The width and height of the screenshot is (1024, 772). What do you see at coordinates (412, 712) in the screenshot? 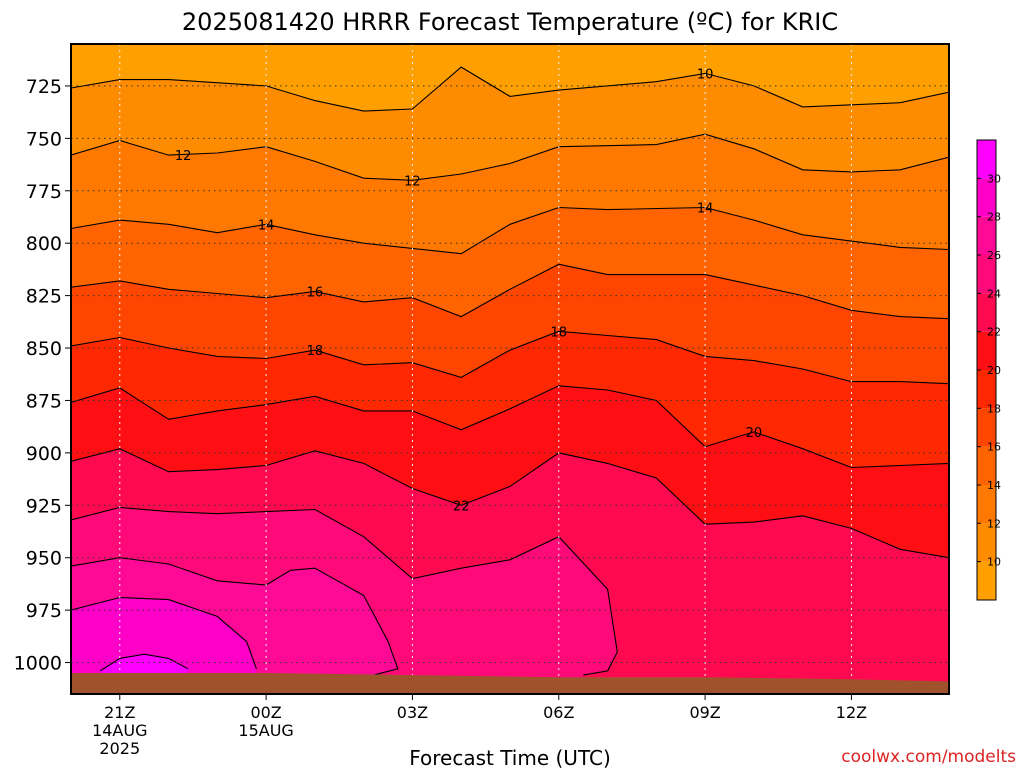
I see `x-tick-label: 03Z` at bounding box center [412, 712].